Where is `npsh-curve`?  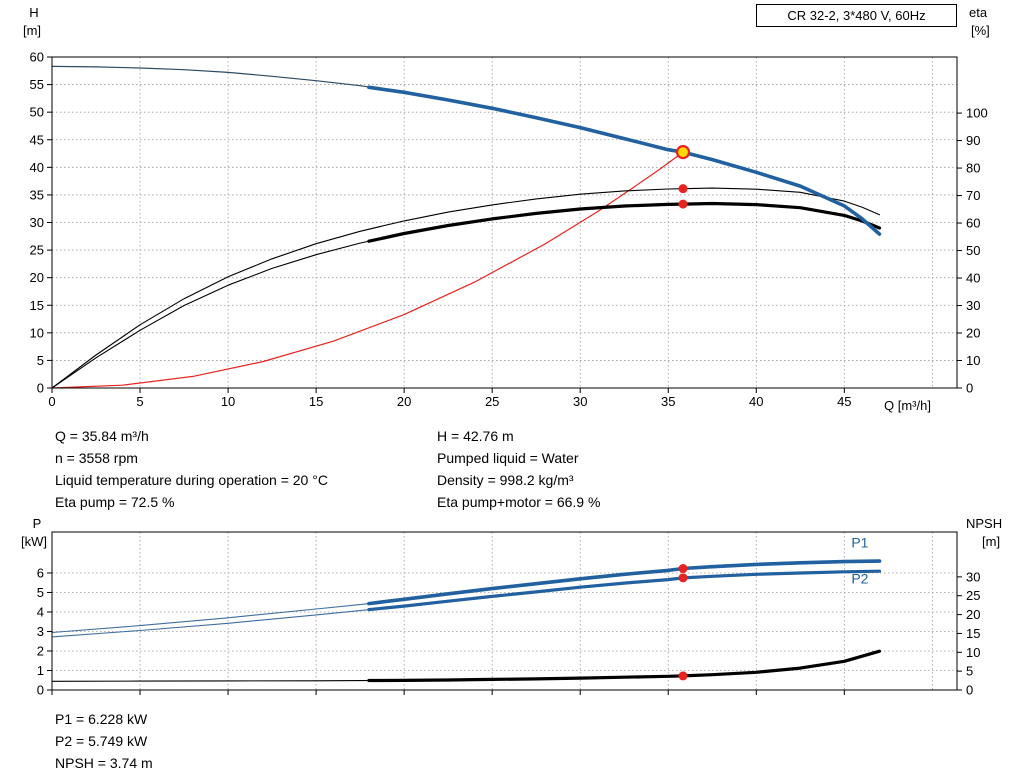 npsh-curve is located at coordinates (466, 666).